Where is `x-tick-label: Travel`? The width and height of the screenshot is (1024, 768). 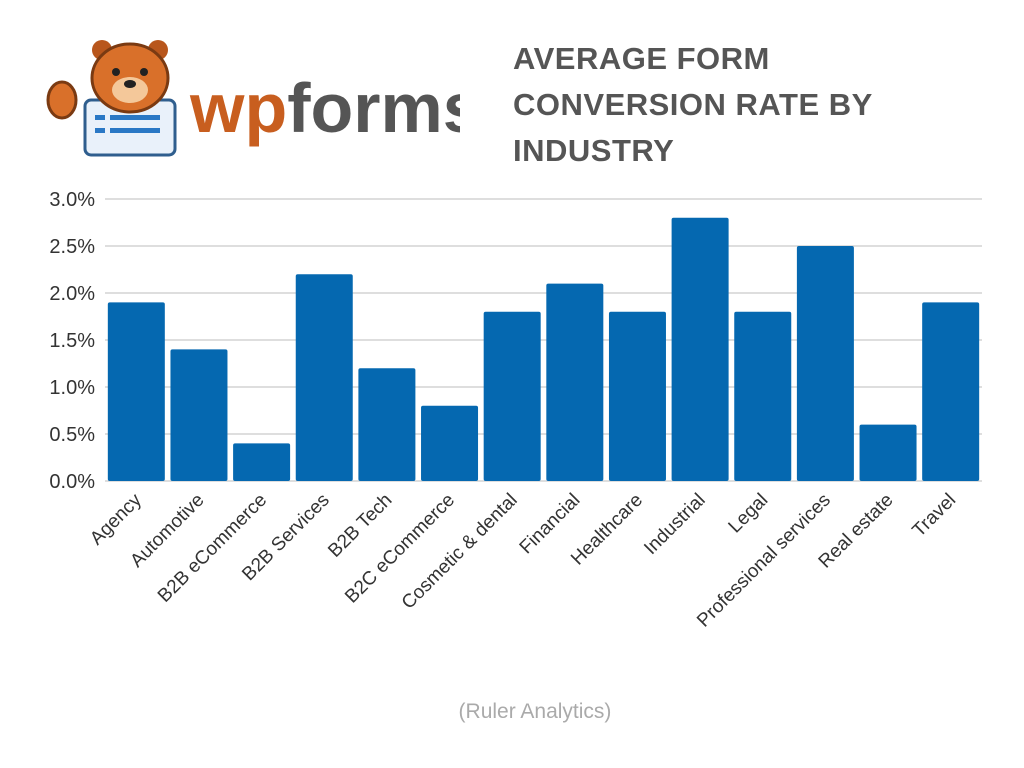
x-tick-label: Travel is located at coordinates (935, 516).